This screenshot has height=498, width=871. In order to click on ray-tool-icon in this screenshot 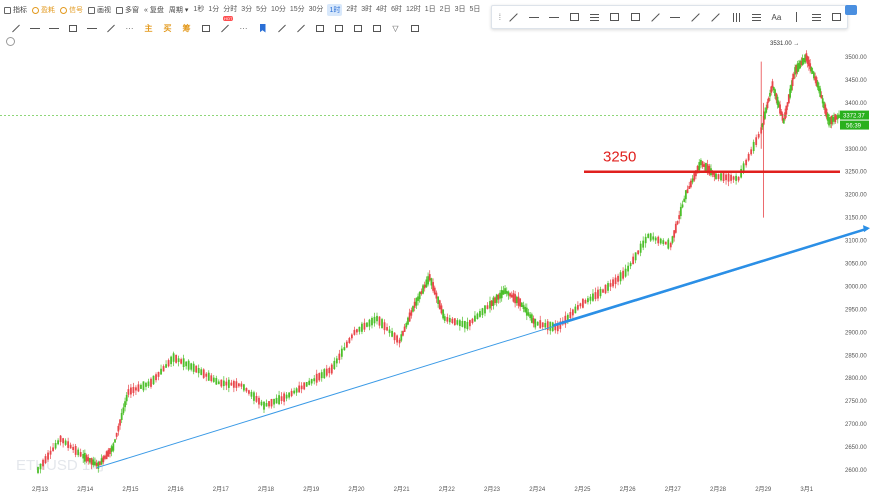, I will do `click(34, 28)`.